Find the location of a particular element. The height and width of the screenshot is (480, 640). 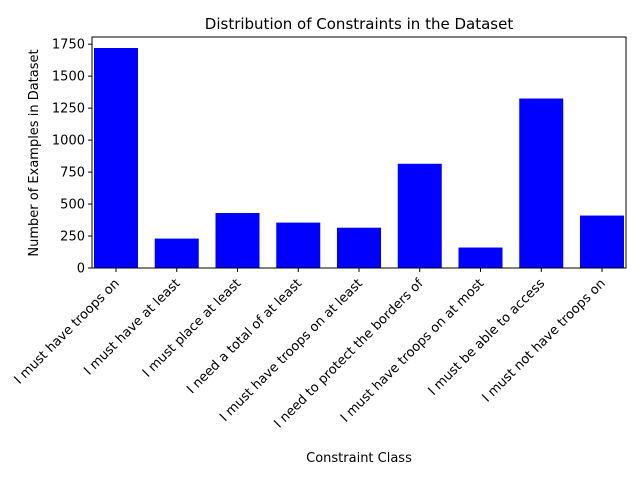

x-tick-label: I must place at least is located at coordinates (192, 328).